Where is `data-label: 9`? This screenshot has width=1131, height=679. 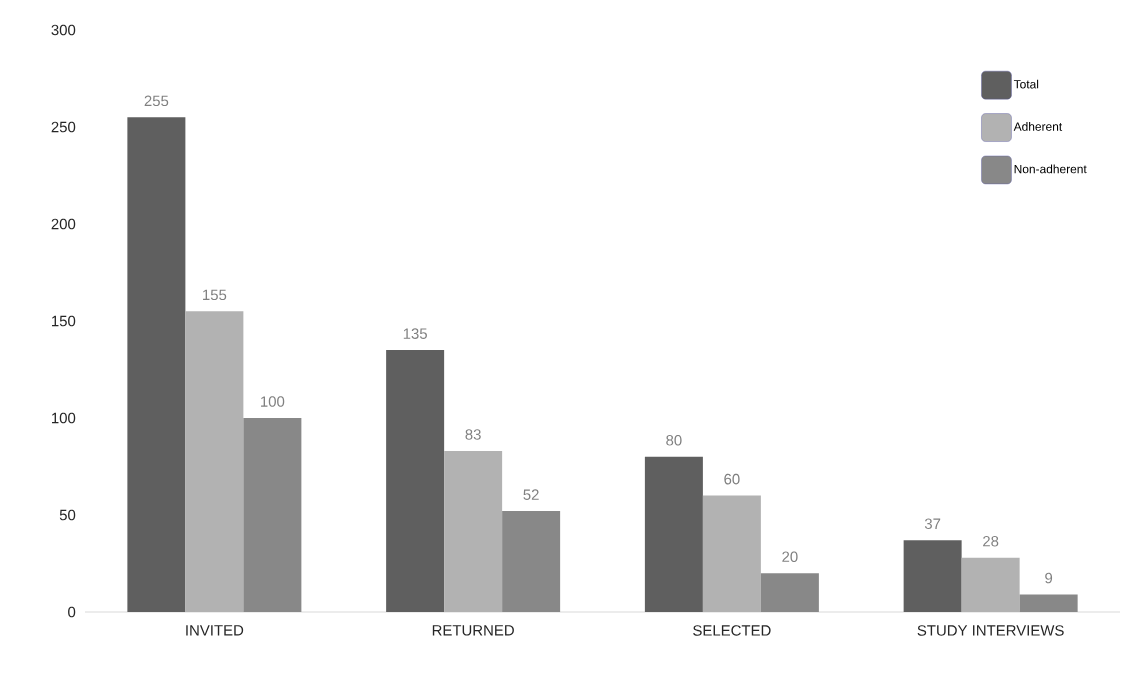
data-label: 9 is located at coordinates (1049, 578).